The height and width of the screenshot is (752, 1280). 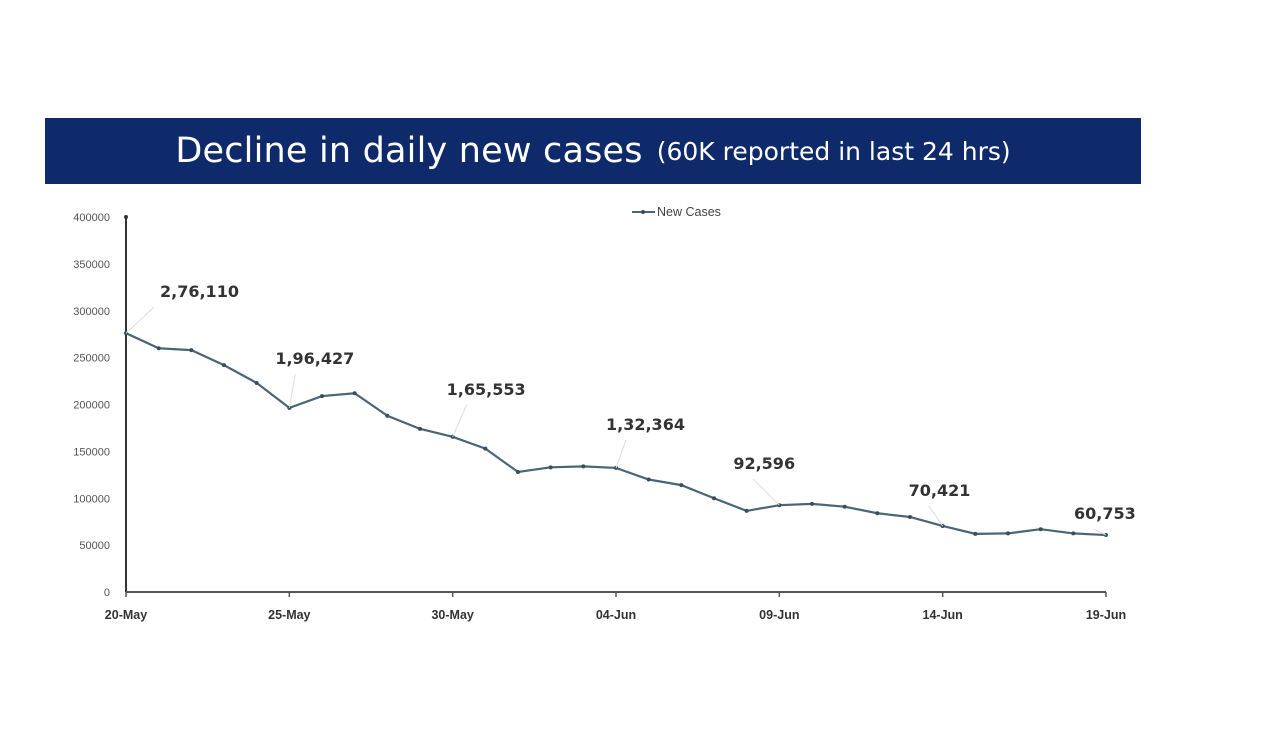 What do you see at coordinates (1106, 615) in the screenshot?
I see `x-tick-label: 19-Jun` at bounding box center [1106, 615].